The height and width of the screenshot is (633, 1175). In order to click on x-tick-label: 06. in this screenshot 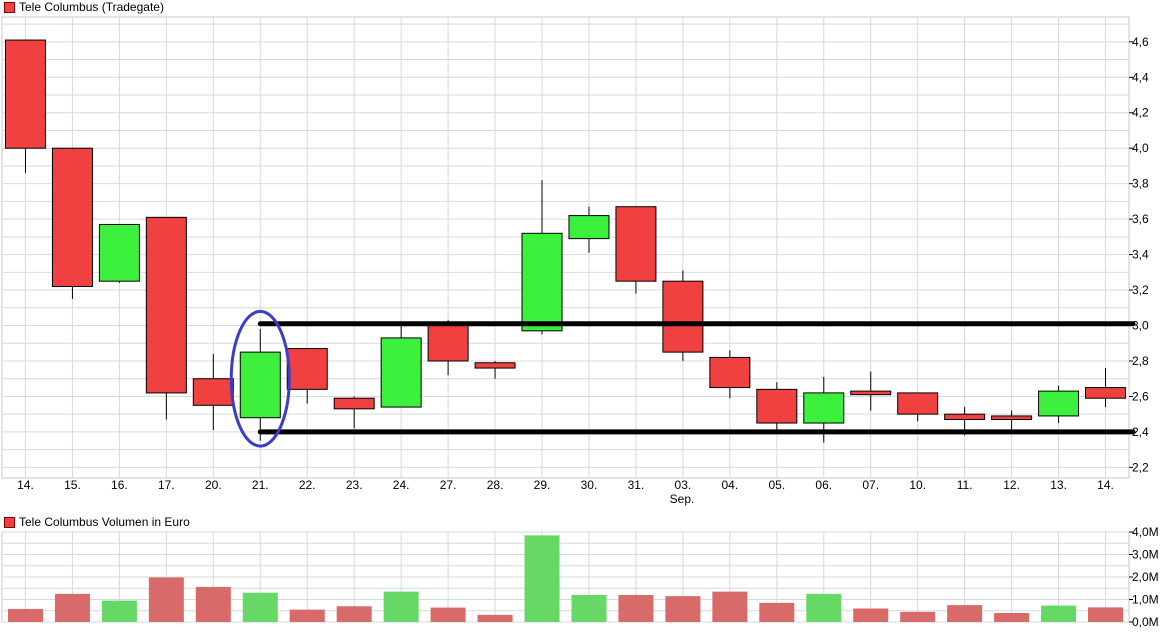, I will do `click(823, 485)`.